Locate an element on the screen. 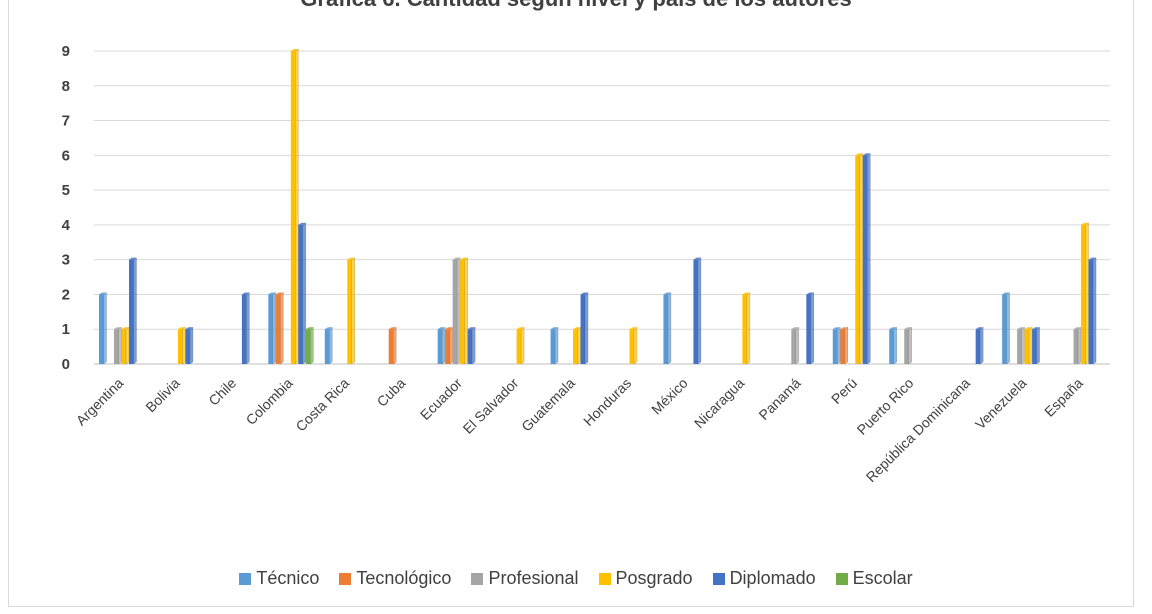 The image size is (1152, 614). legend-label: Escolar is located at coordinates (883, 578).